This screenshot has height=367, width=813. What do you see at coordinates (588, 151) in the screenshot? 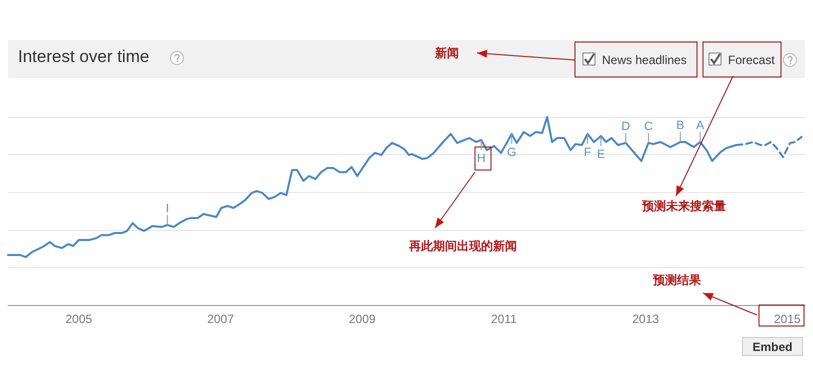
I see `annotation: F` at bounding box center [588, 151].